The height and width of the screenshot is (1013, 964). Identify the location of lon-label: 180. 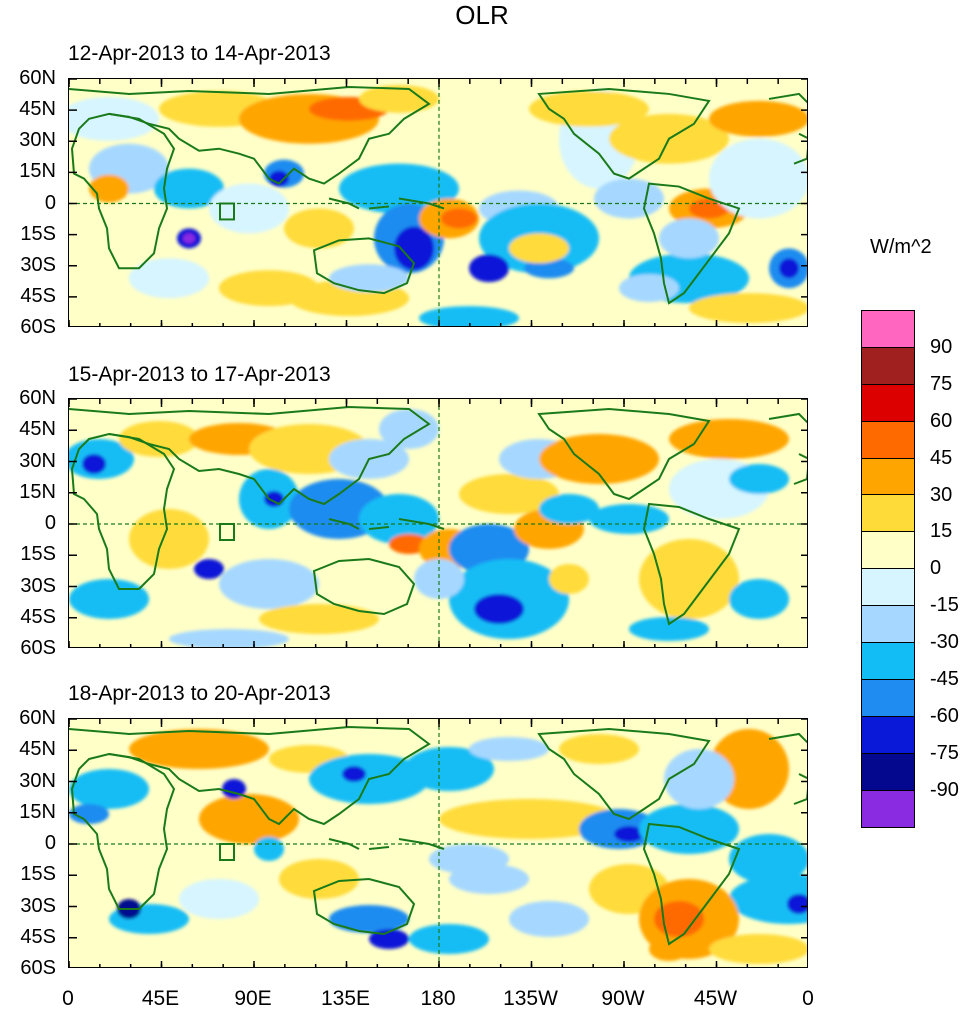
(438, 998).